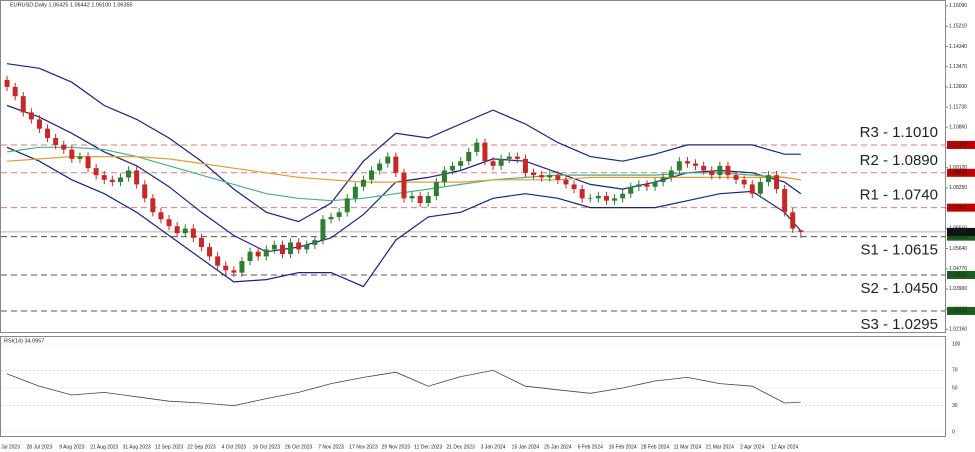 Image resolution: width=975 pixels, height=452 pixels. Describe the element at coordinates (784, 447) in the screenshot. I see `x-tick-label: 12 Apr 2024` at that location.